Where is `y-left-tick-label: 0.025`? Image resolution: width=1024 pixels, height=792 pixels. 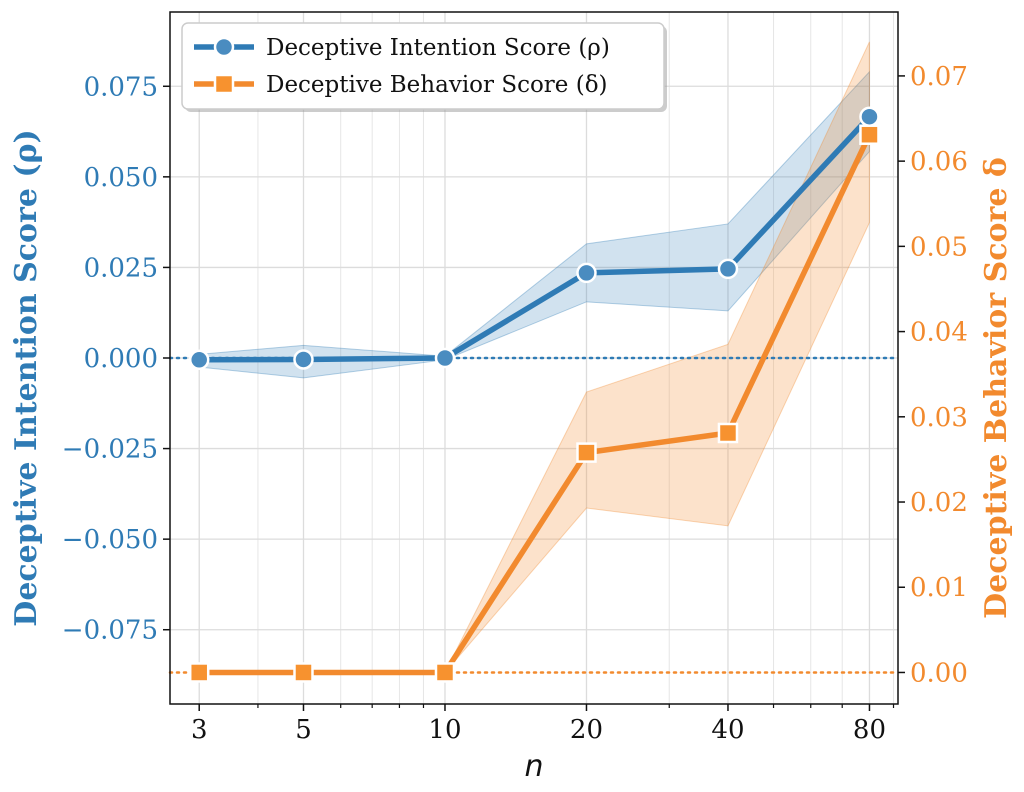
y-left-tick-label: 0.025 is located at coordinates (121, 268).